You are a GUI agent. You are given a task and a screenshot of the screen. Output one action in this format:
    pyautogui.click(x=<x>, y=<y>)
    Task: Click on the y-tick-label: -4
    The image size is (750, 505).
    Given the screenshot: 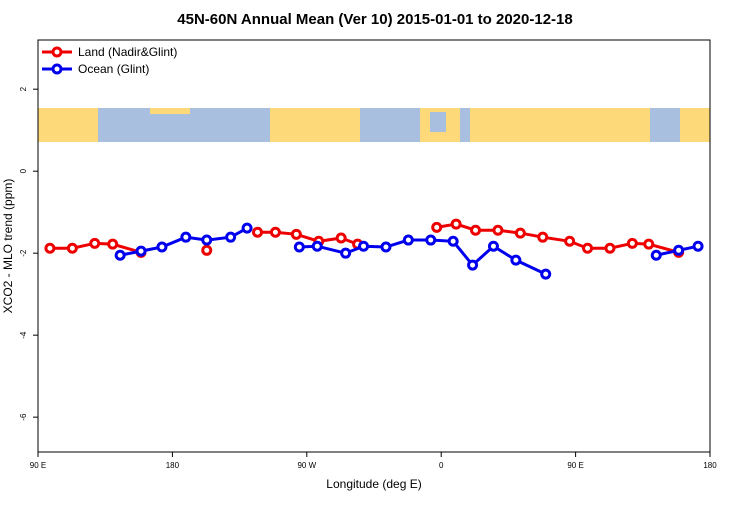 What is the action you would take?
    pyautogui.click(x=23, y=335)
    